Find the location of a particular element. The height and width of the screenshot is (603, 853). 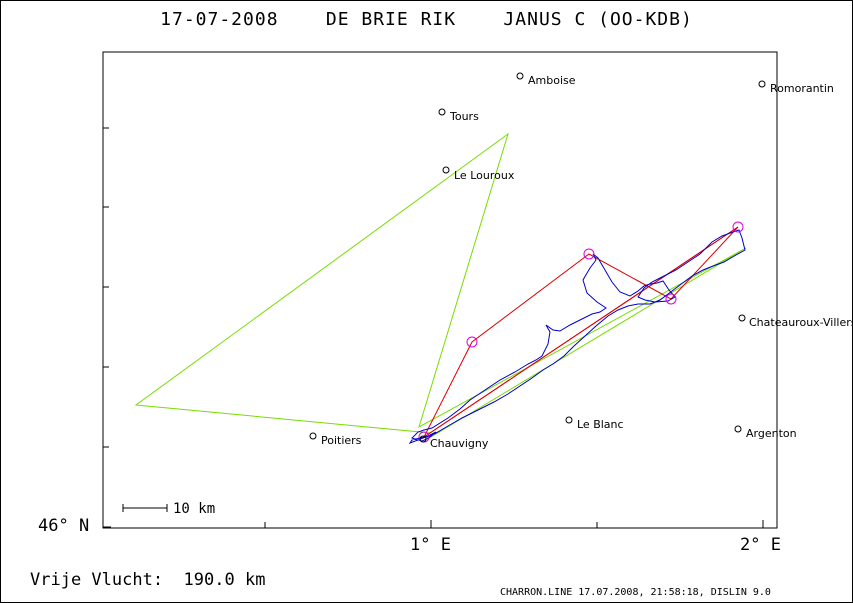

place-label-chauvigny: Chauvigny is located at coordinates (459, 443).